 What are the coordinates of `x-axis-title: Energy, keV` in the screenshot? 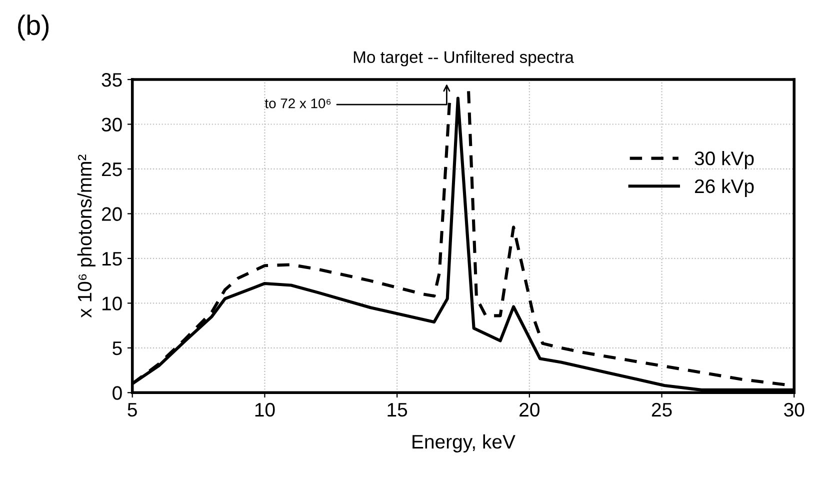 It's located at (464, 443).